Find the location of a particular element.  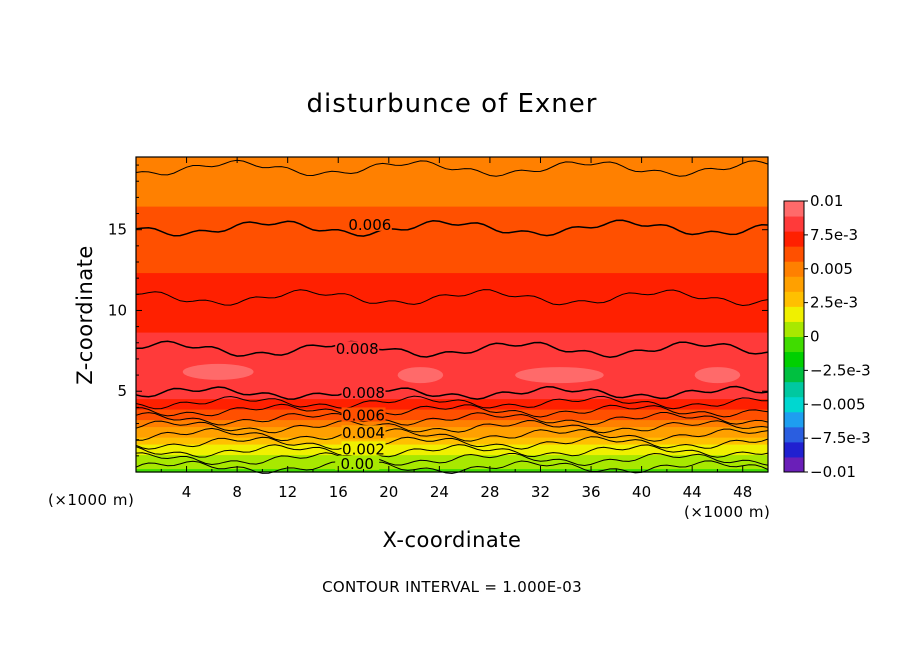

contour-label: 0.006 is located at coordinates (369, 225).